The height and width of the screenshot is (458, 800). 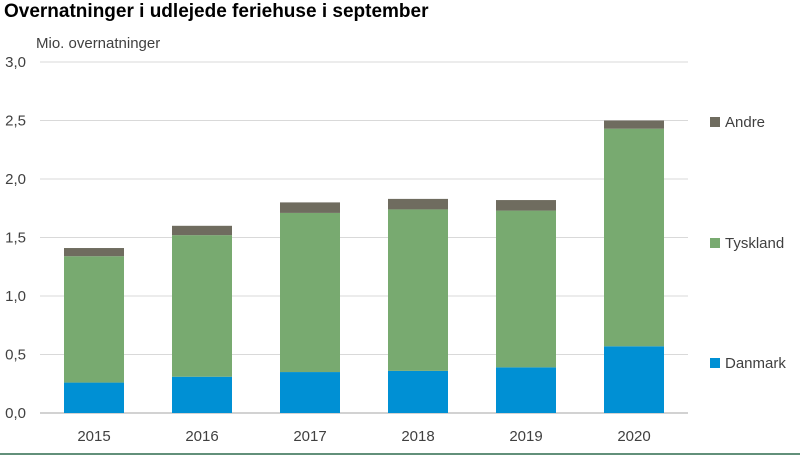 I want to click on bar-tyskland-2020, so click(x=634, y=237).